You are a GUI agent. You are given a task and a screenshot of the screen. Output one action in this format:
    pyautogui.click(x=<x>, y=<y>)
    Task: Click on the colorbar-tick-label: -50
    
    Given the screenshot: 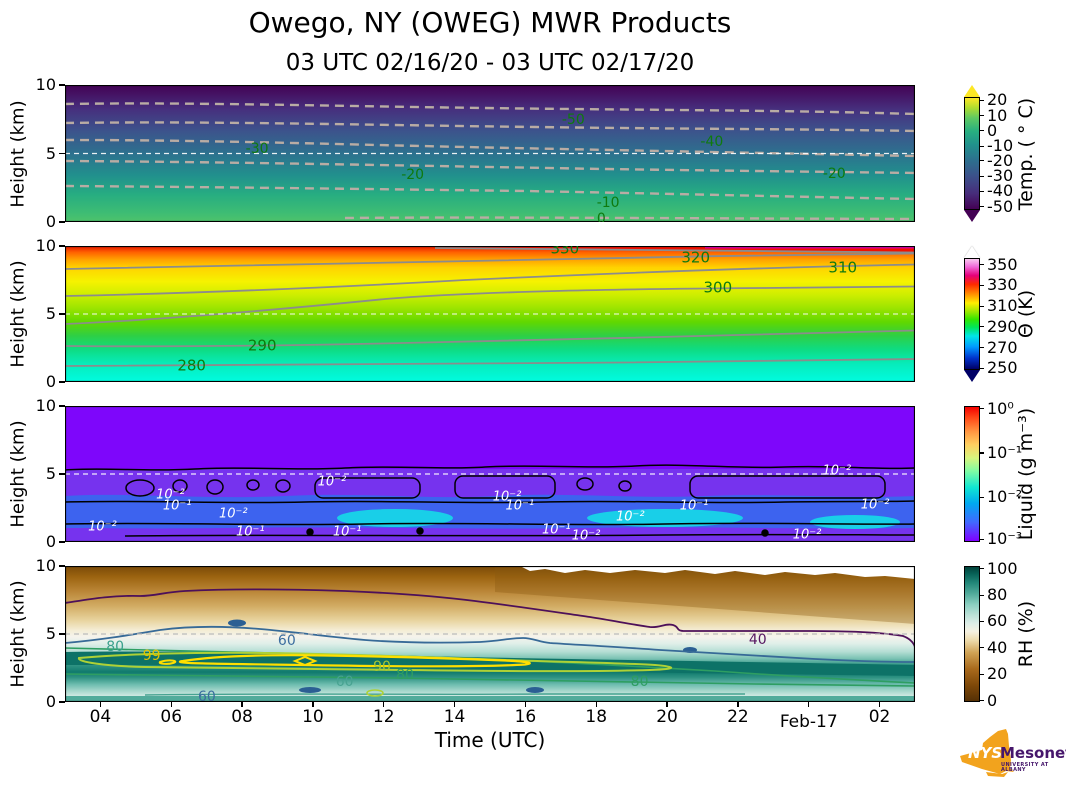 What is the action you would take?
    pyautogui.click(x=1000, y=206)
    